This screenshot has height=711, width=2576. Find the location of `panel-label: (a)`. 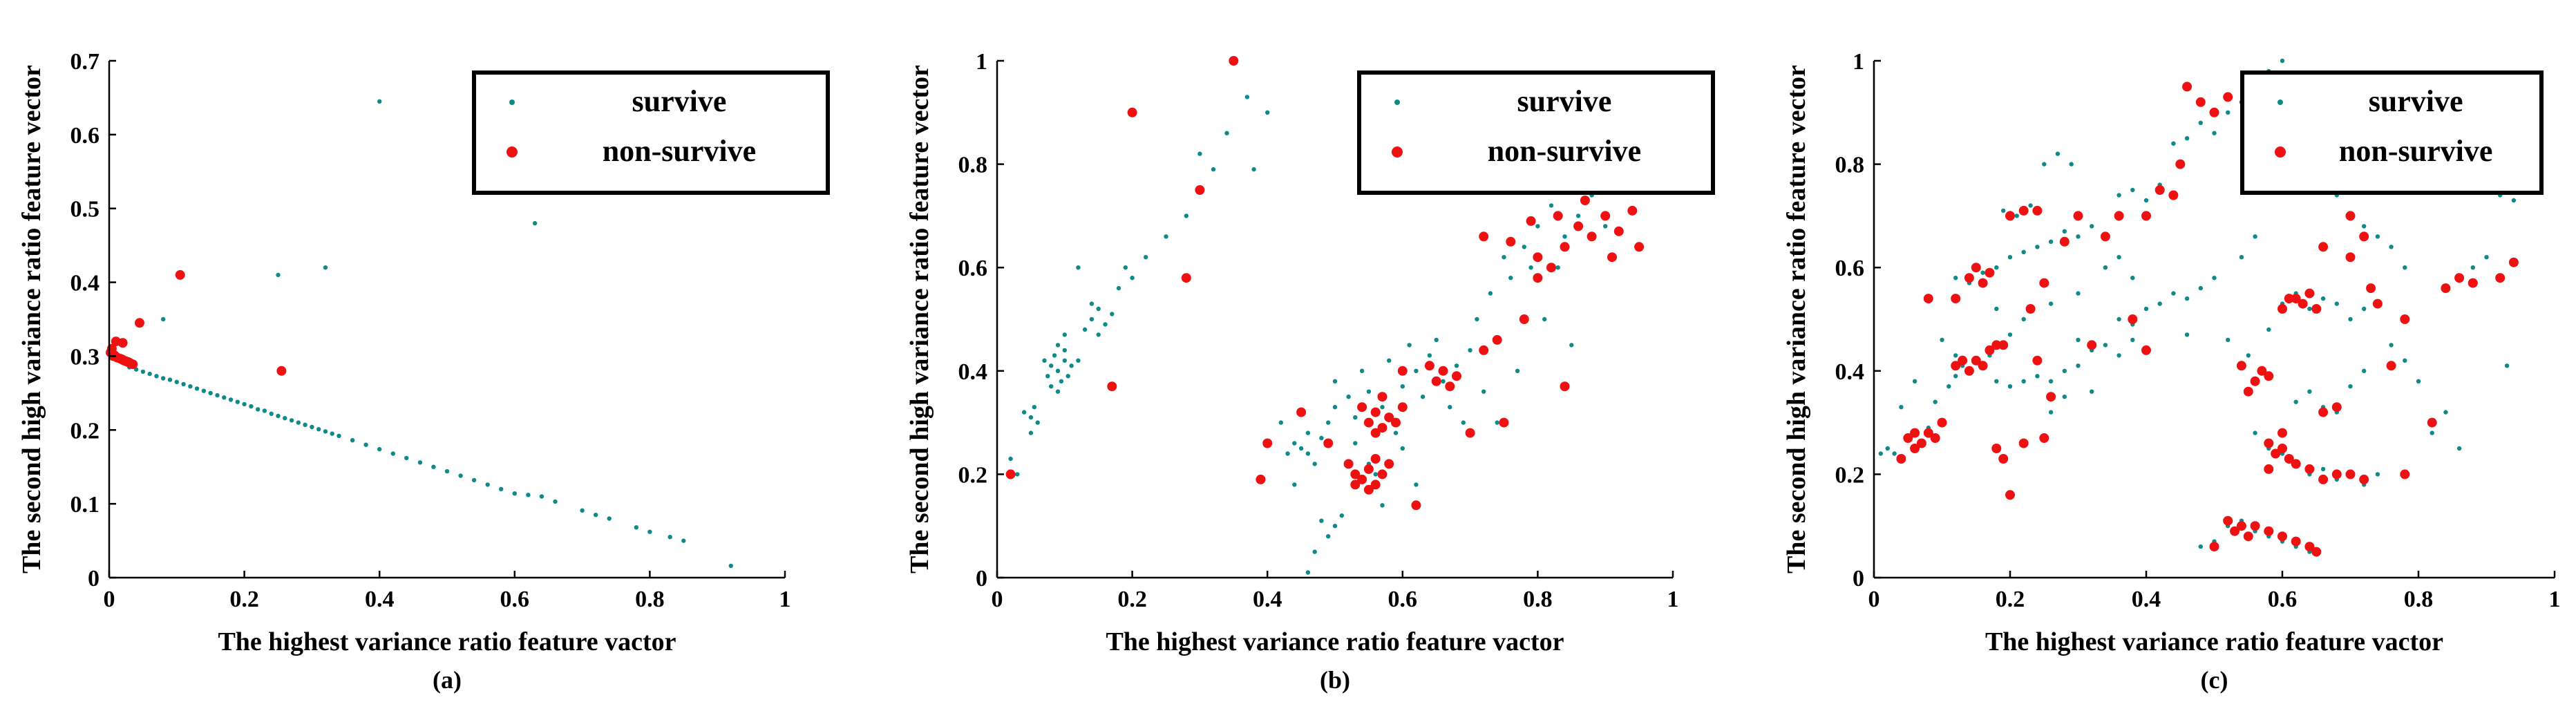

panel-label: (a) is located at coordinates (447, 680).